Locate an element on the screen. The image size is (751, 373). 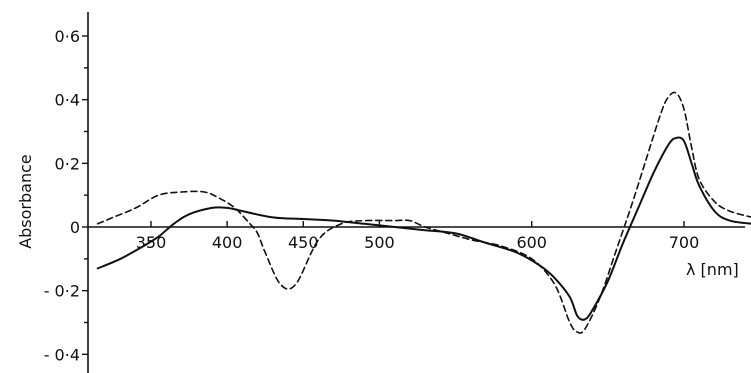
x-ticks: 350 400 450 500 600 700 is located at coordinates (418, 236).